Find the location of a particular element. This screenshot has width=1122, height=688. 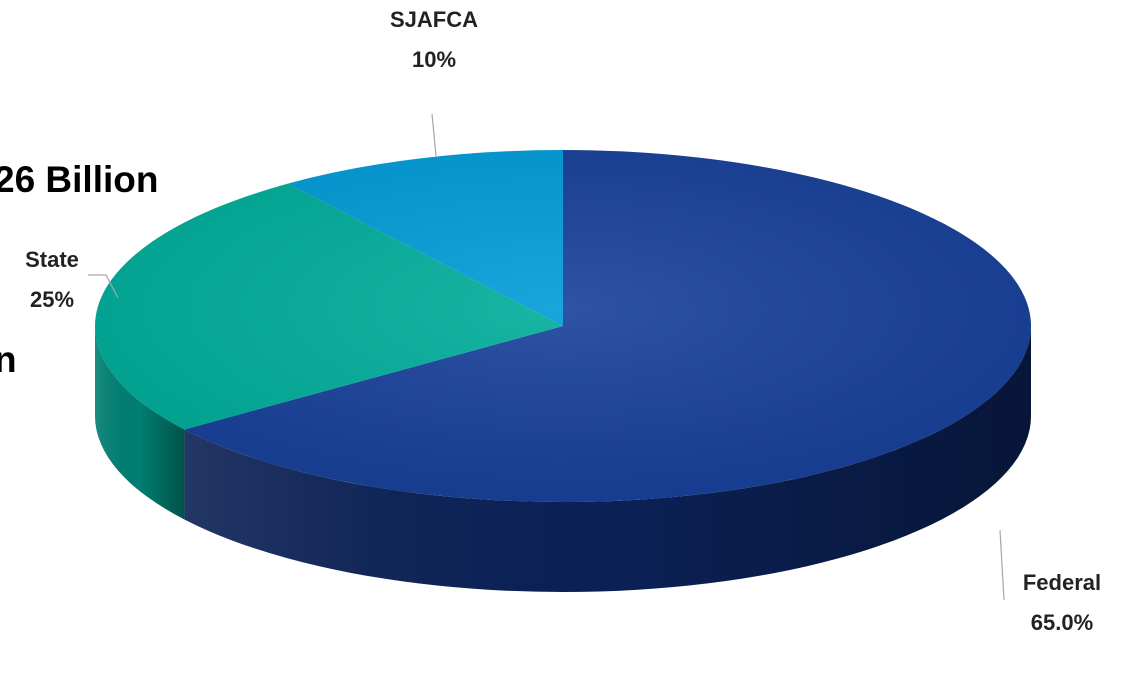

data-label-state-category: State is located at coordinates (52, 259).